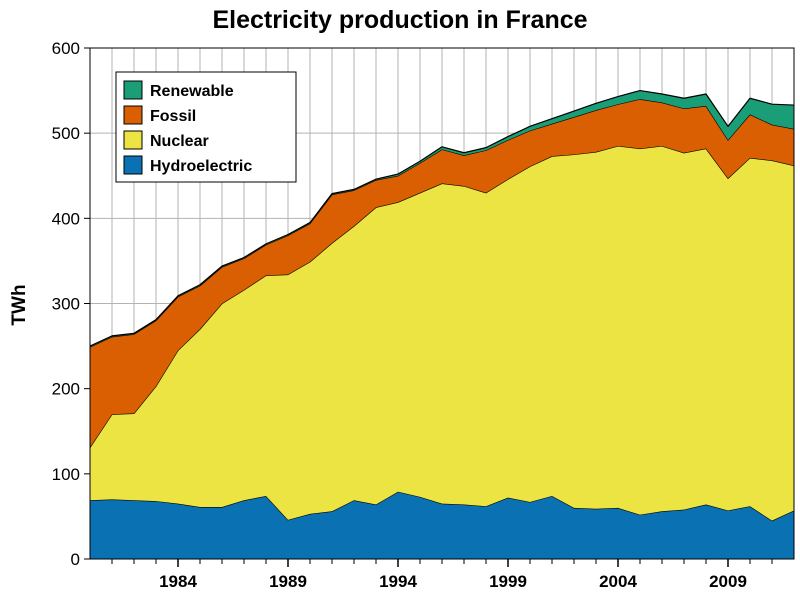 Image resolution: width=800 pixels, height=600 pixels. I want to click on legend-label-renewable: Renewable, so click(192, 91).